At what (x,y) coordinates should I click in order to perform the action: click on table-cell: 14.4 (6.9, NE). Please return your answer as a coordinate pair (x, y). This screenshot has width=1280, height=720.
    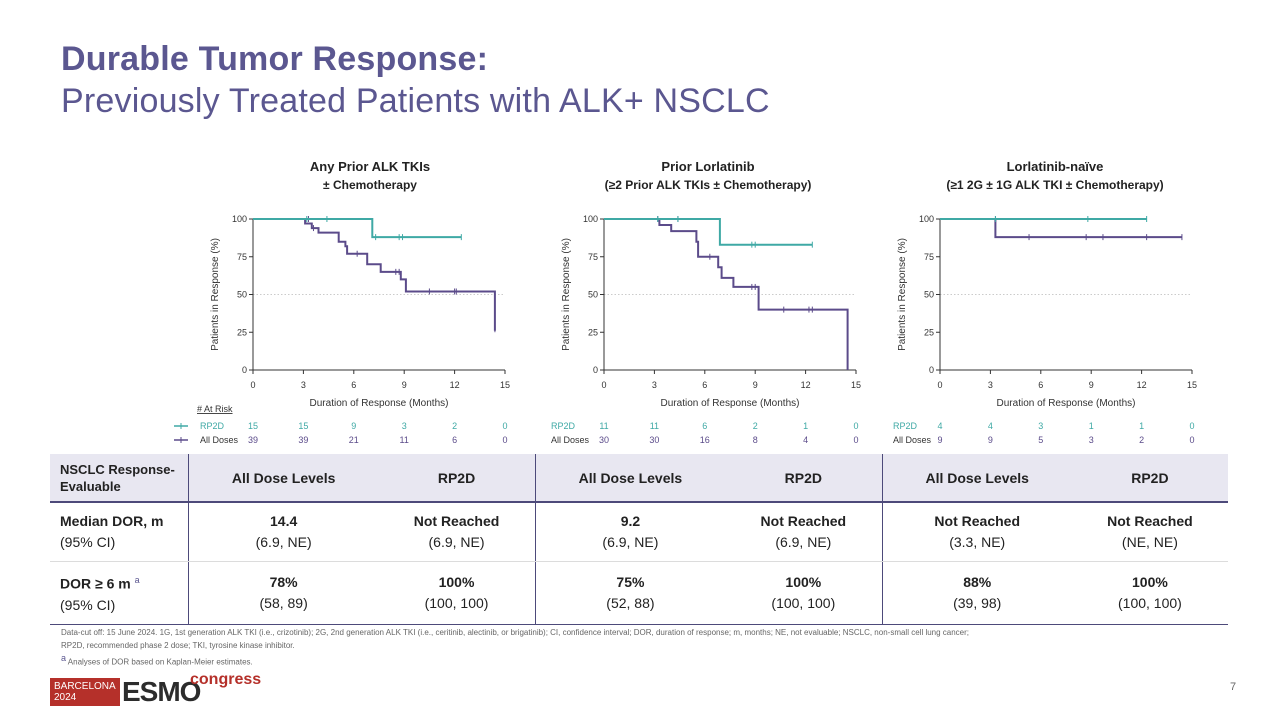
    Looking at the image, I should click on (283, 532).